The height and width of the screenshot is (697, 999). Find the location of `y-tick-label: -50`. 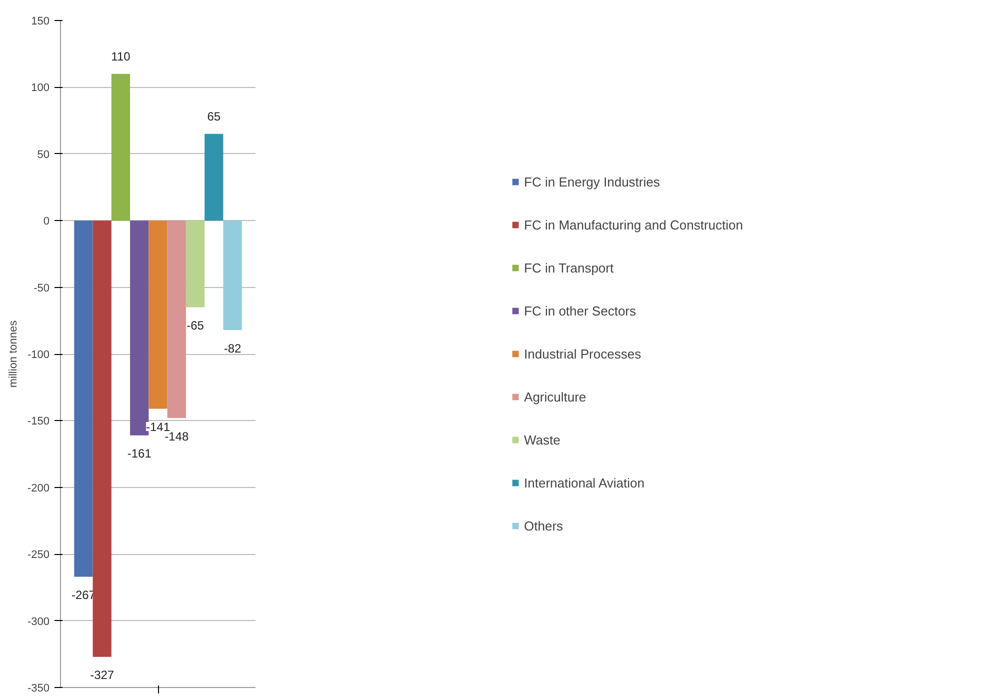

y-tick-label: -50 is located at coordinates (42, 288).